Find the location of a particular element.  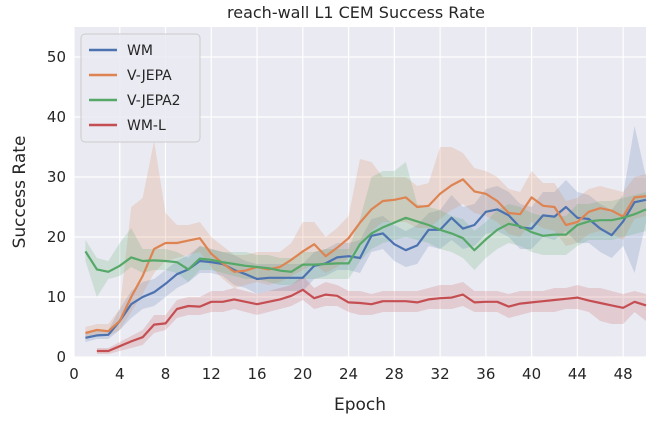

x-tick-label: 4 is located at coordinates (120, 374).